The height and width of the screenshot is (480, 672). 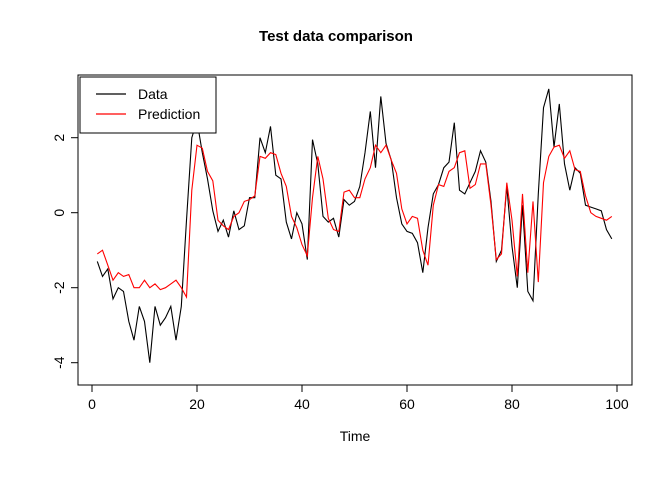 What do you see at coordinates (59, 138) in the screenshot?
I see `y-tick-label: 2` at bounding box center [59, 138].